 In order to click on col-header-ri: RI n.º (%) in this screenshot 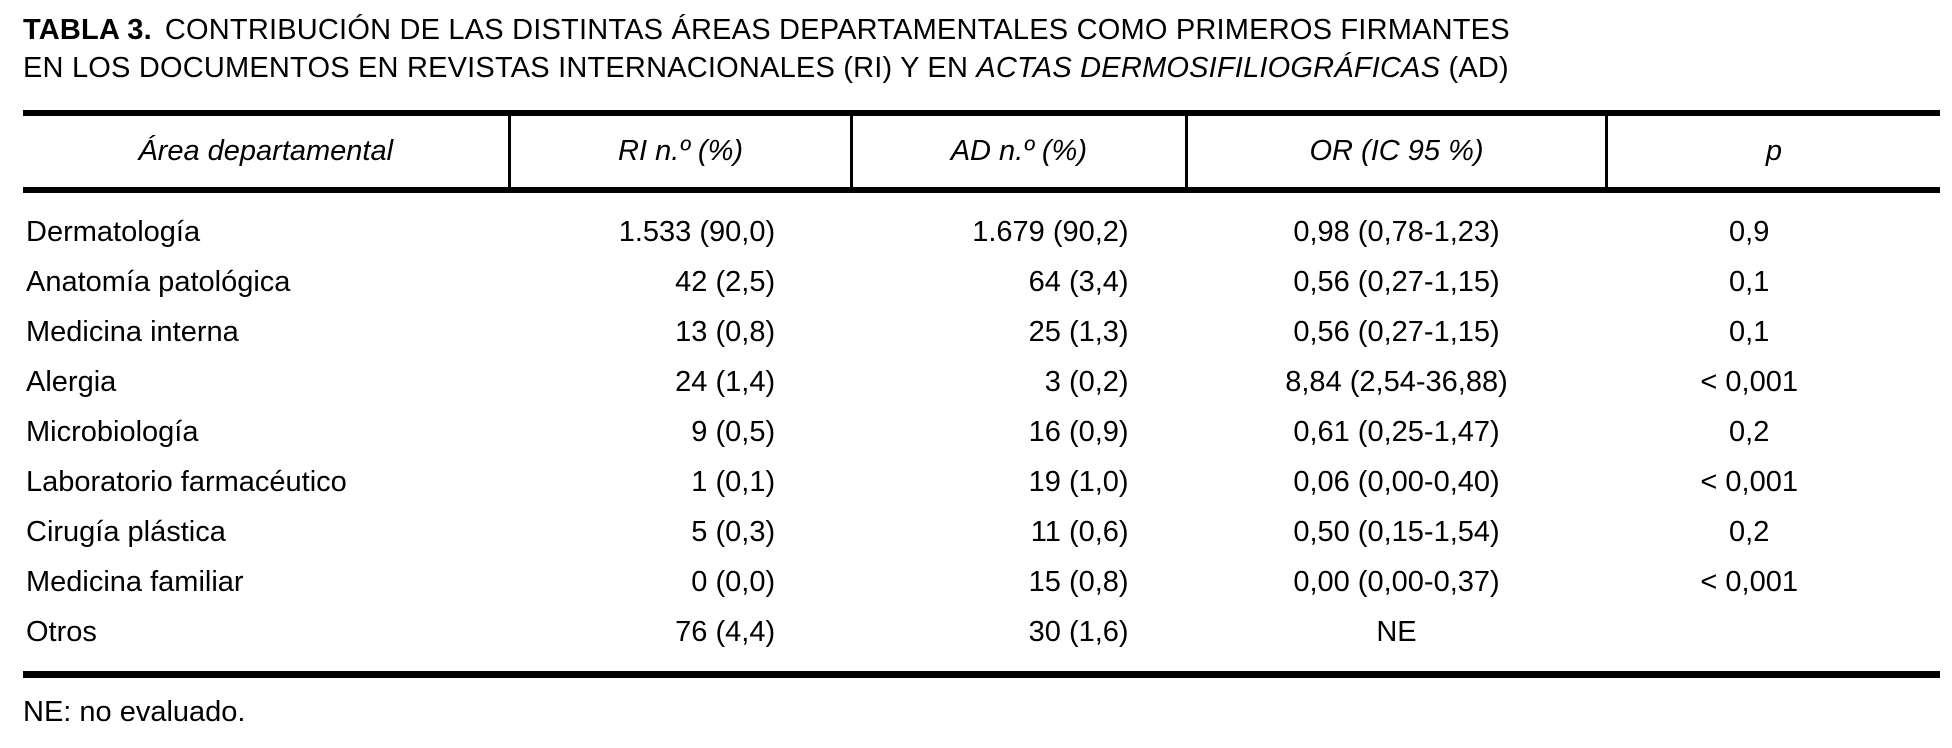, I will do `click(681, 153)`.